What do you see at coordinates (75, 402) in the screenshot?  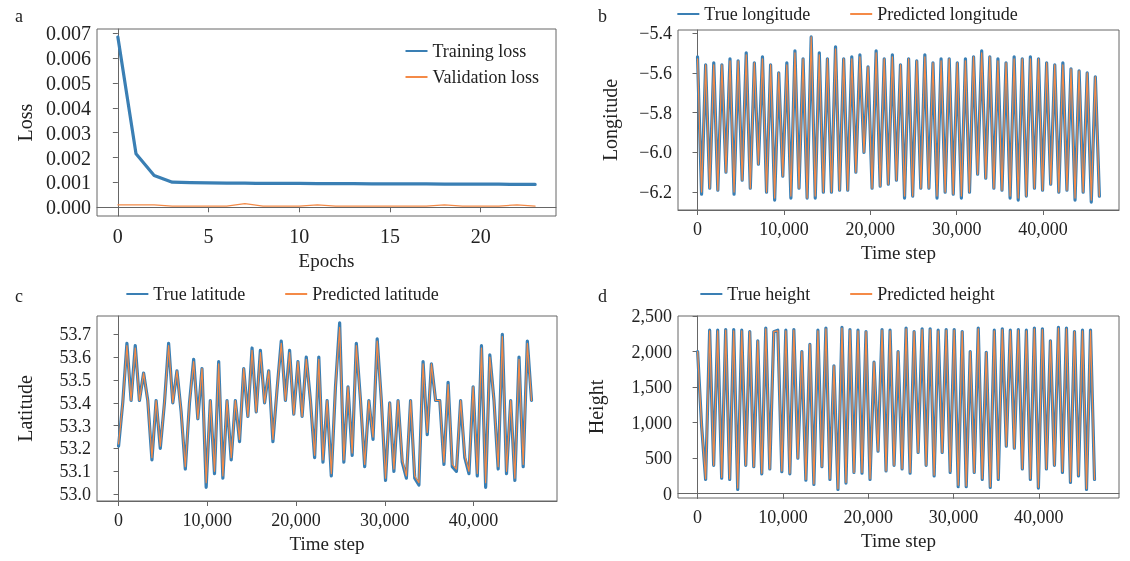 I see `y-tick-label: 53.4` at bounding box center [75, 402].